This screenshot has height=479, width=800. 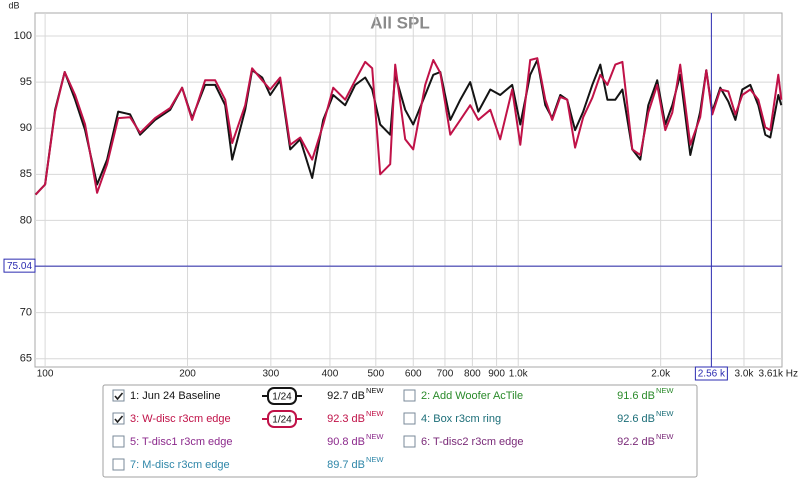 I want to click on x-tick-label: 900, so click(x=496, y=374).